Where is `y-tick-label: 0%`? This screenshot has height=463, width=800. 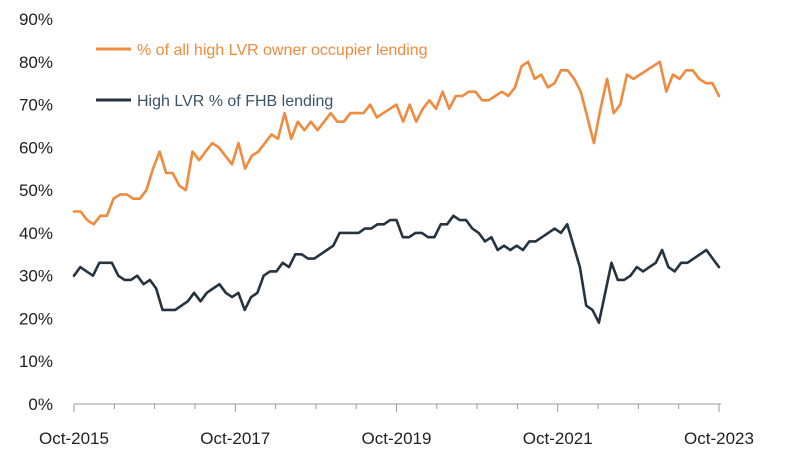
y-tick-label: 0% is located at coordinates (40, 404).